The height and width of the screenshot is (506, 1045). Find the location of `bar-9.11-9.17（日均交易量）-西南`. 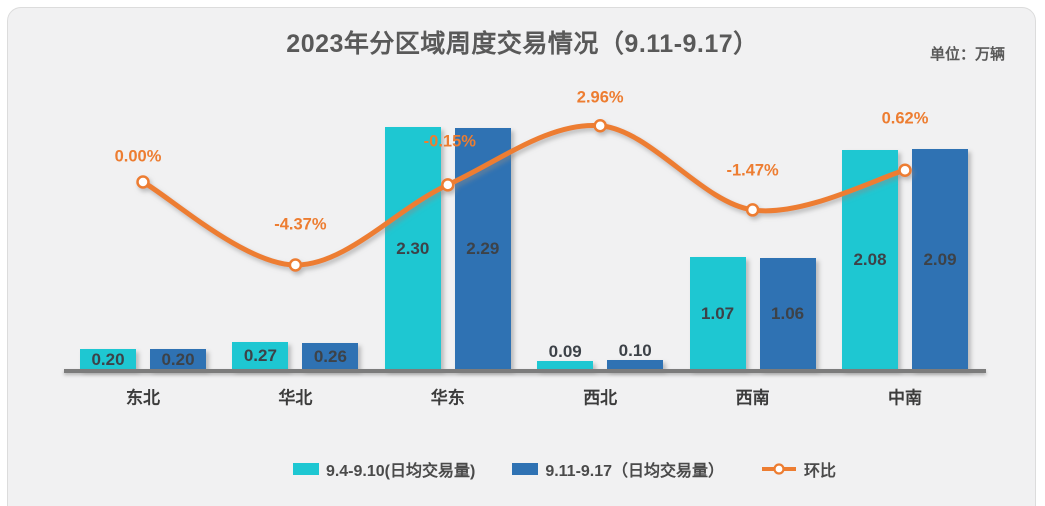

bar-9.11-9.17（日均交易量）-西南 is located at coordinates (787, 314).